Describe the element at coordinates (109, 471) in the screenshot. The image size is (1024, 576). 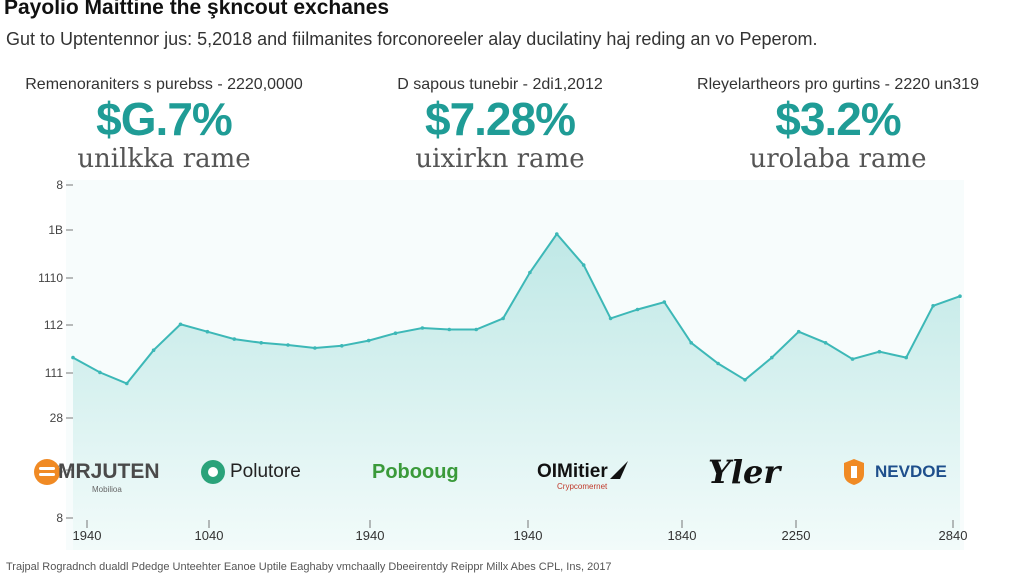
I see `logo-text: MRJUTEN` at that location.